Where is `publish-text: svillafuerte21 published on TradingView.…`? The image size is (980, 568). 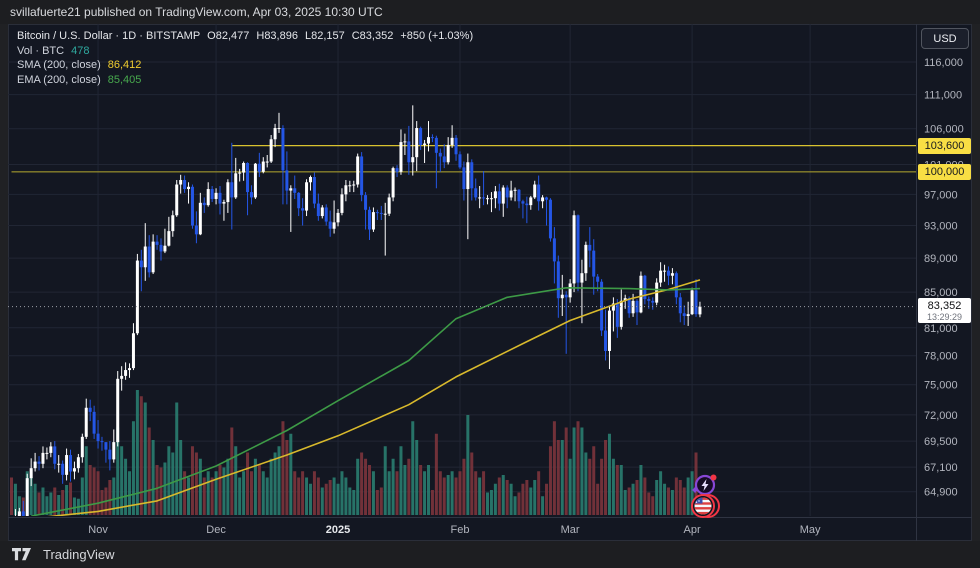
publish-text: svillafuerte21 published on TradingView.… is located at coordinates (196, 12).